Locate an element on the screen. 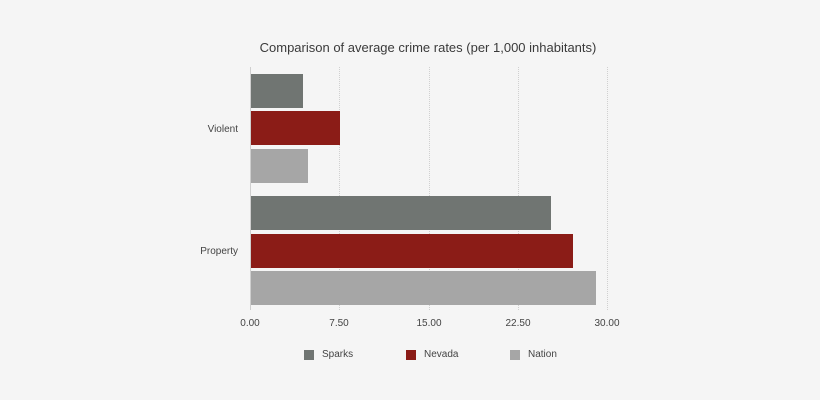  x-tick-4: 30.00 is located at coordinates (607, 323).